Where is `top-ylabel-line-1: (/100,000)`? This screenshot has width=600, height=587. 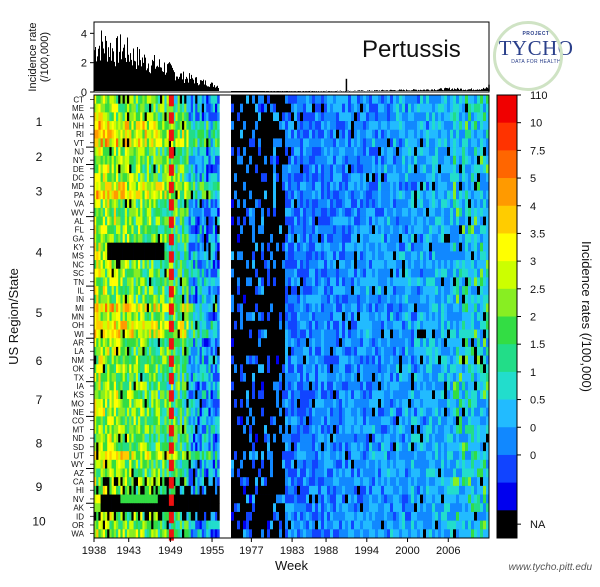 top-ylabel-line-1: (/100,000) is located at coordinates (45, 57).